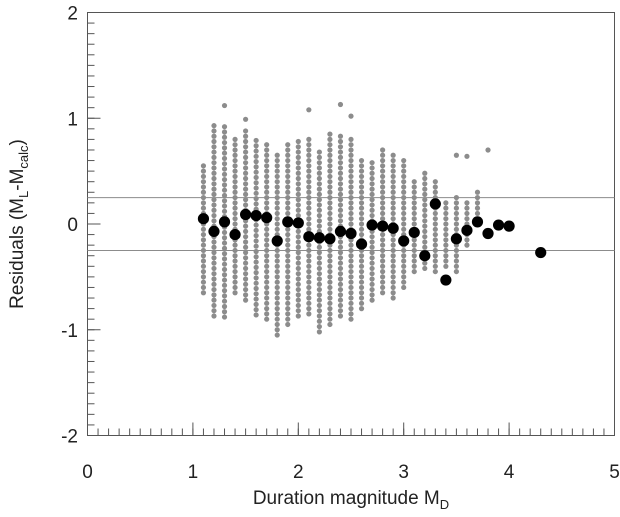 The height and width of the screenshot is (517, 620). I want to click on x-tick-label: 3, so click(403, 472).